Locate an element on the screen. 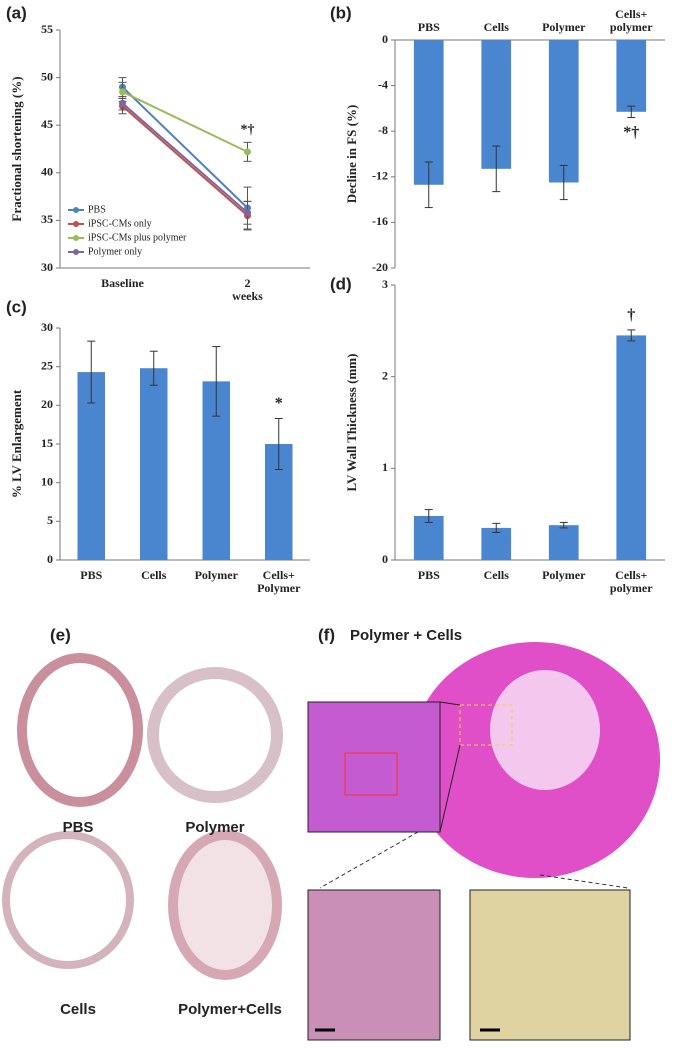  y-tick-label: 50 is located at coordinates (47, 76).